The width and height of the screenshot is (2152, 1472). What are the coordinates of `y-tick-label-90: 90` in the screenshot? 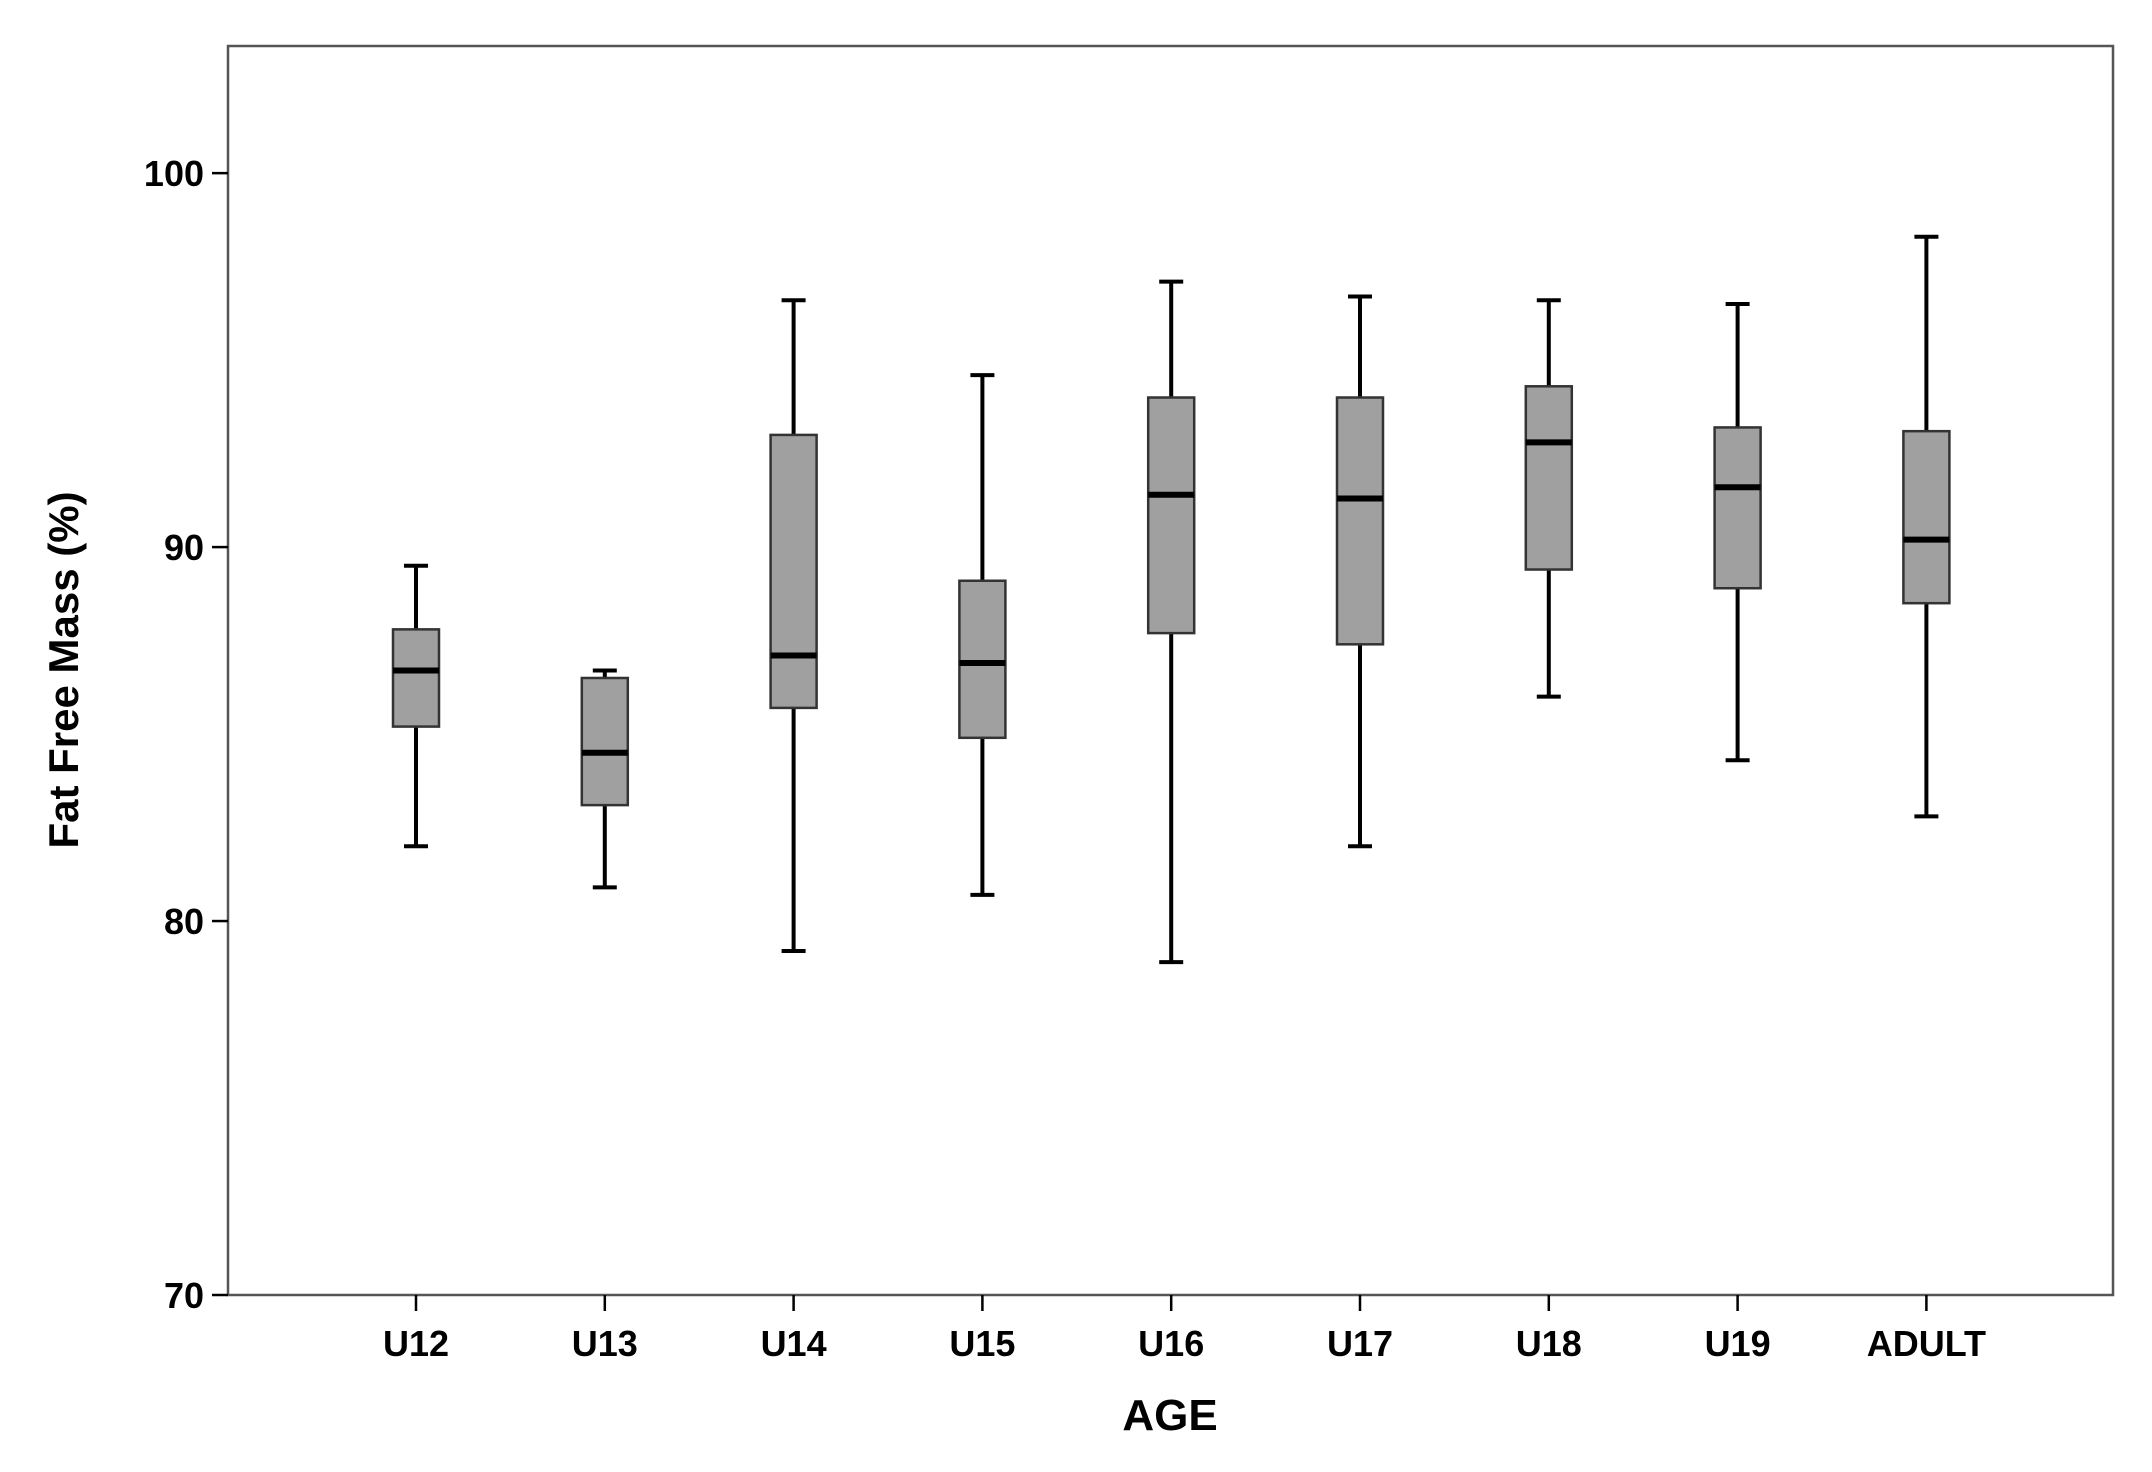 It's located at (184, 547).